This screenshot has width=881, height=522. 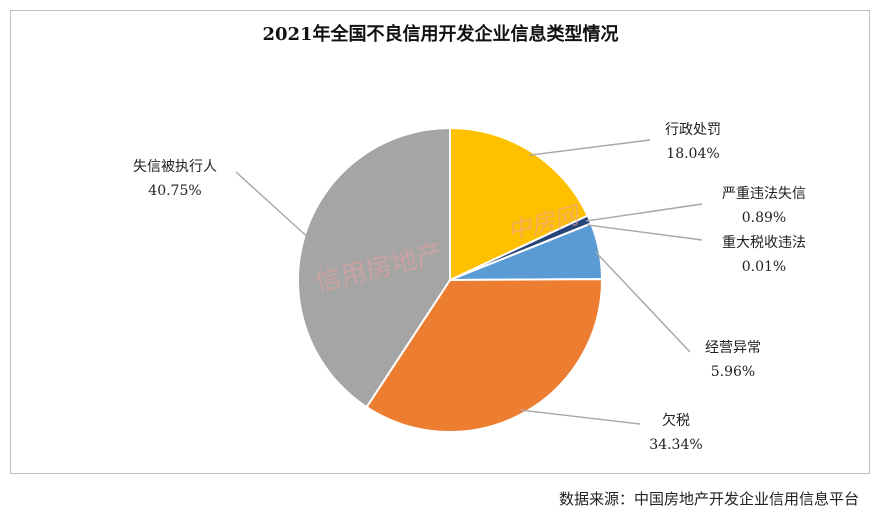 I want to click on slice-value-label: 5.96%, so click(x=733, y=372).